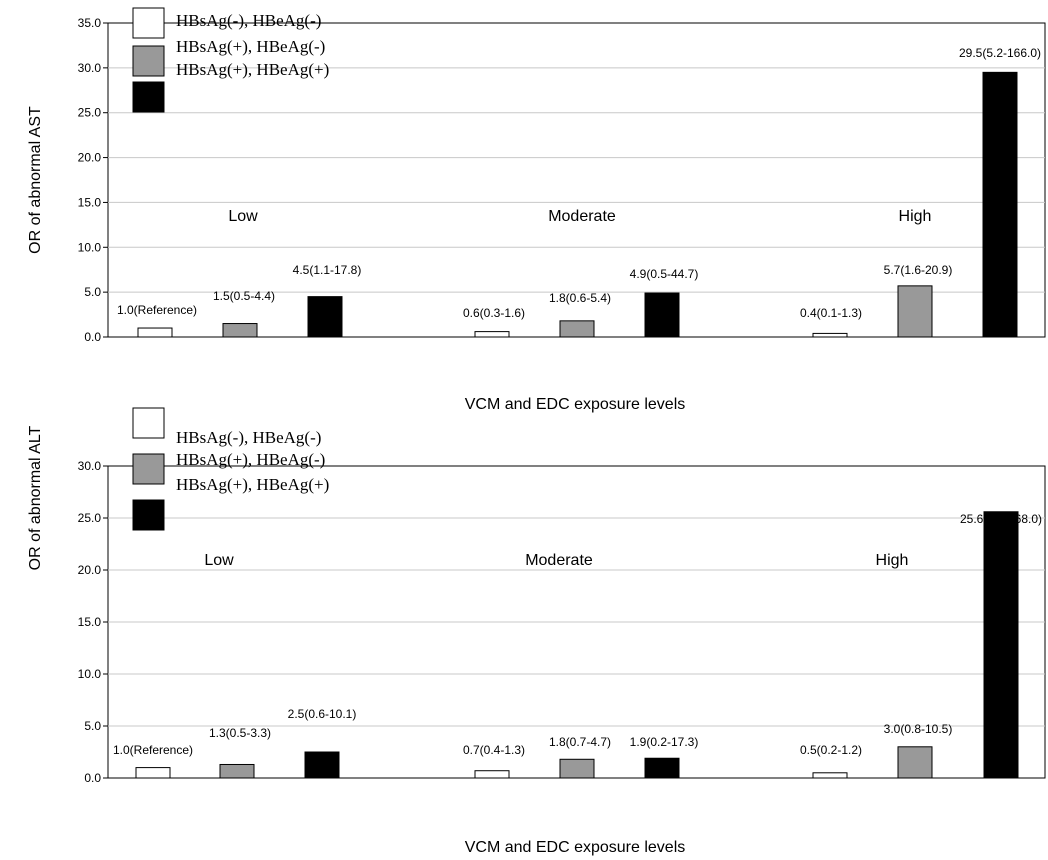 This screenshot has width=1048, height=860. What do you see at coordinates (664, 742) in the screenshot?
I see `data-label: 1.9(0.2-17.3)` at bounding box center [664, 742].